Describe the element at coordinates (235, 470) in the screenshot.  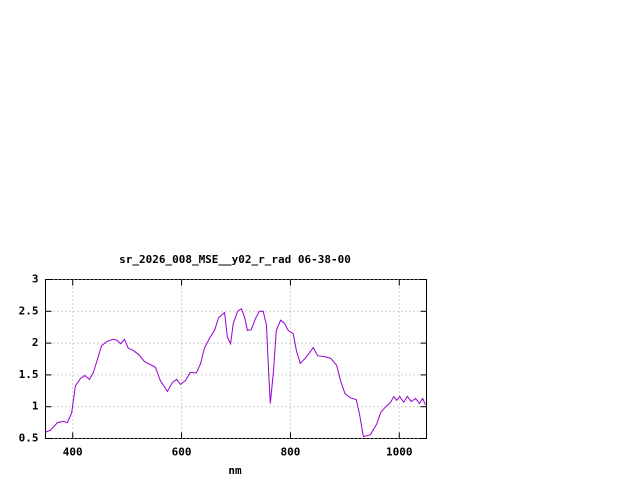
I see `x-axis-label: nm` at that location.